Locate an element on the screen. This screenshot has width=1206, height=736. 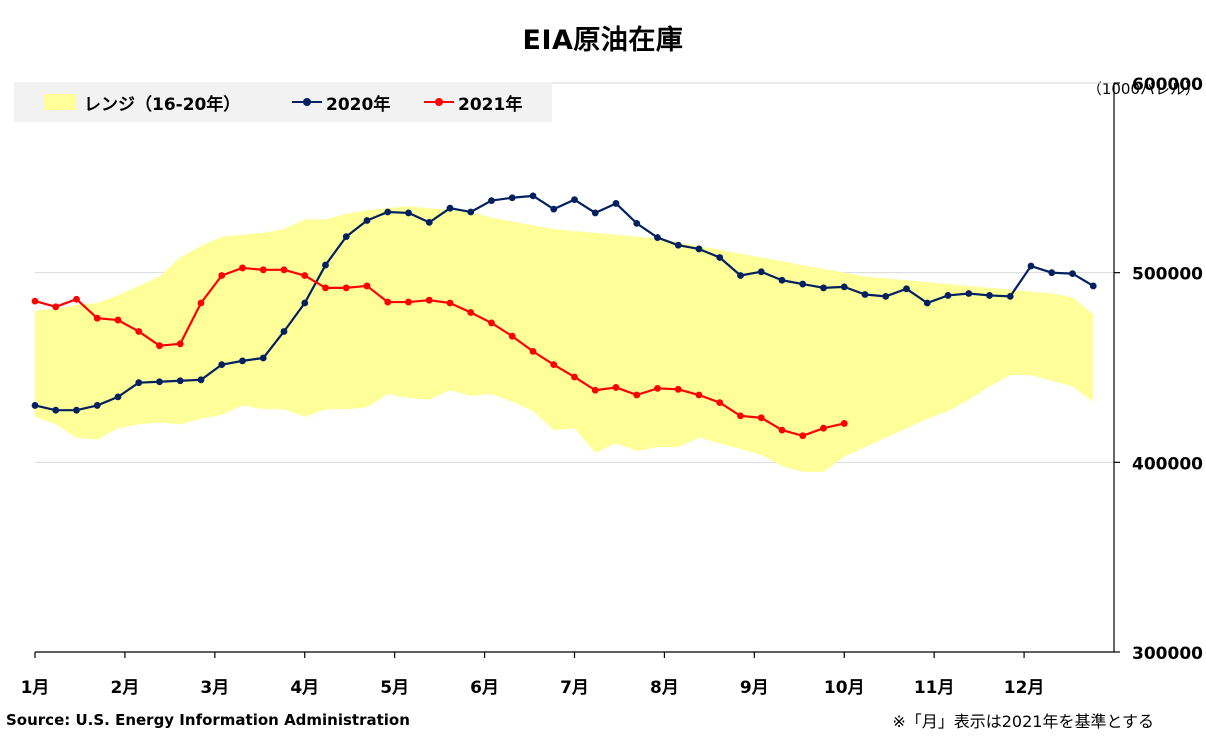
x-tick-label-5: 6月 is located at coordinates (484, 688).